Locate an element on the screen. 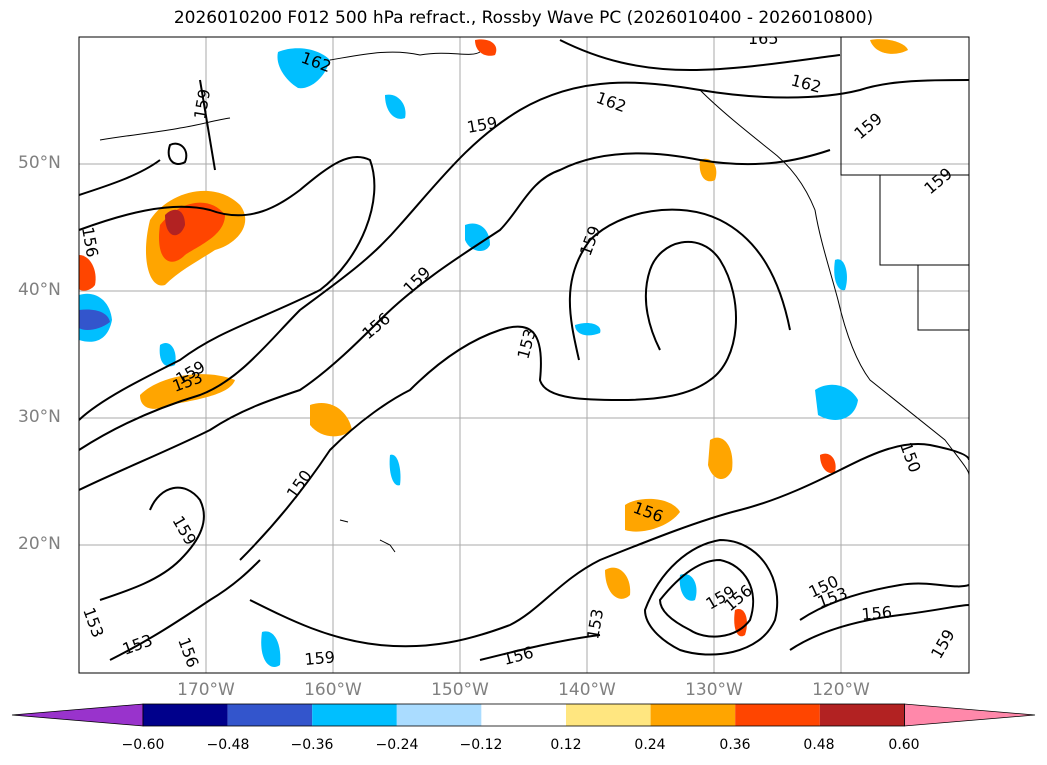 The height and width of the screenshot is (765, 1047). lat-label-30n: 30°N is located at coordinates (39, 417).